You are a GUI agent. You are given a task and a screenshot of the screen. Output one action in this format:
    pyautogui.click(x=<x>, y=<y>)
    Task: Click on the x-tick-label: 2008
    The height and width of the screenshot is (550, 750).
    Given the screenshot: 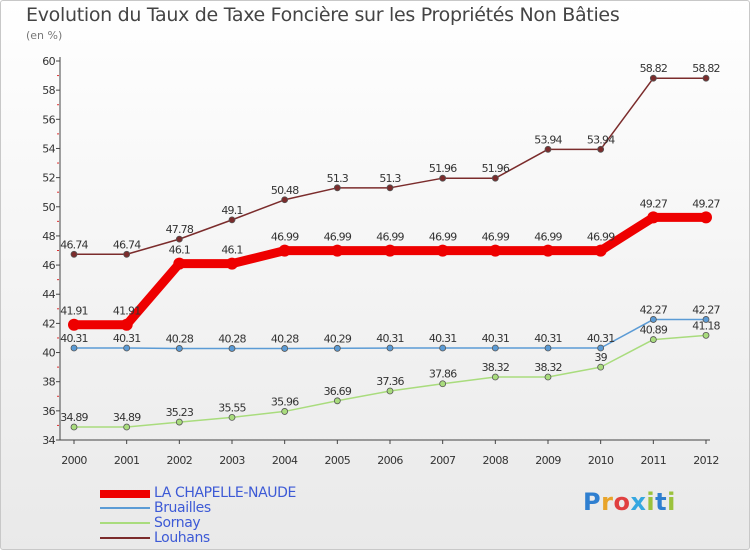 What is the action you would take?
    pyautogui.click(x=496, y=460)
    